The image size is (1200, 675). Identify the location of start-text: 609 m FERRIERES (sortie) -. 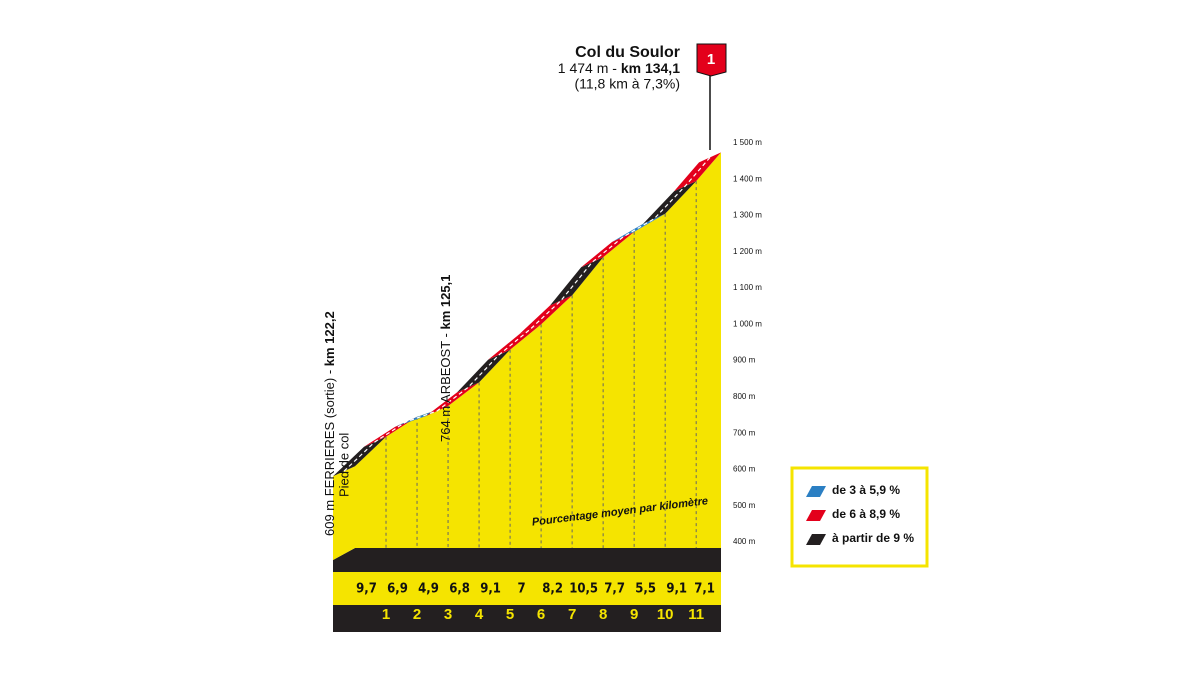
(329, 451).